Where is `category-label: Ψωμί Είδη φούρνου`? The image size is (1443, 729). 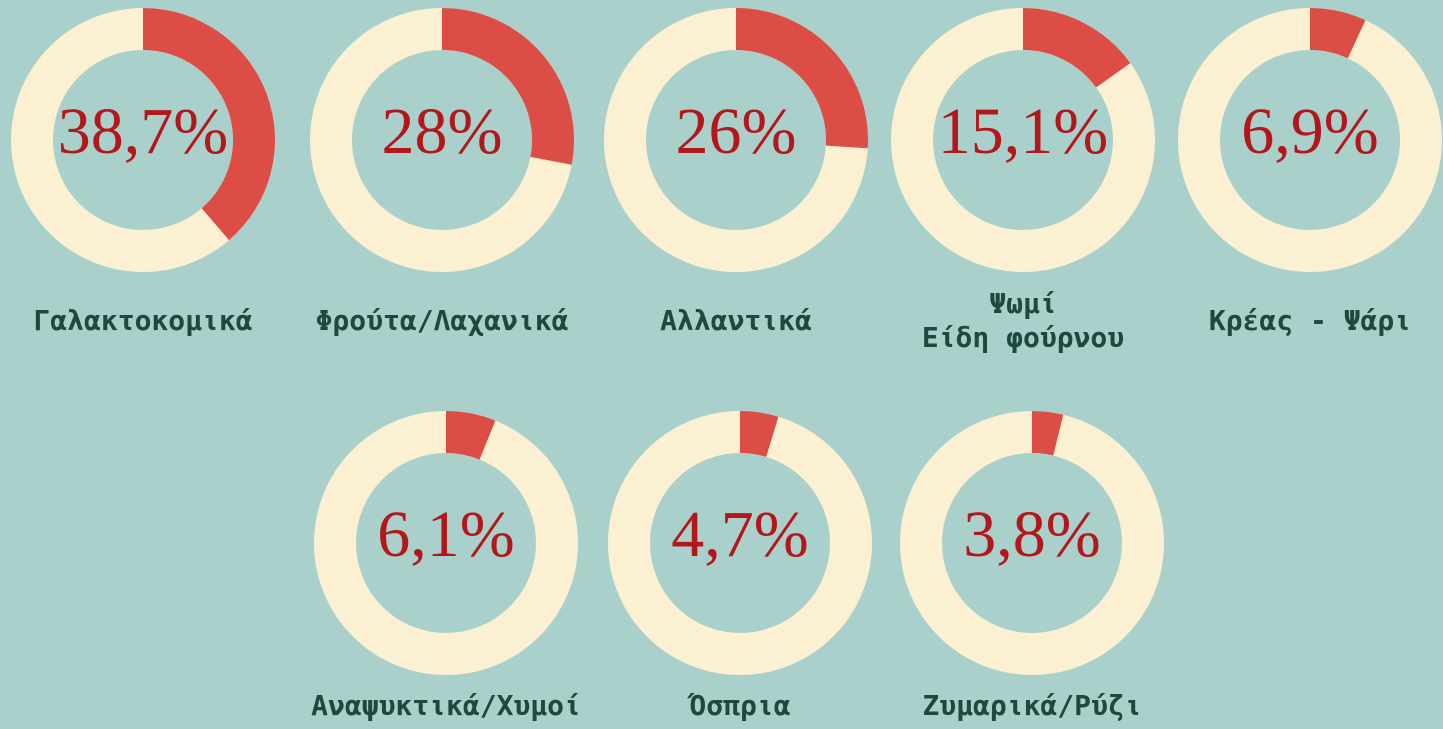 category-label: Ψωμί Είδη φούρνου is located at coordinates (1023, 320).